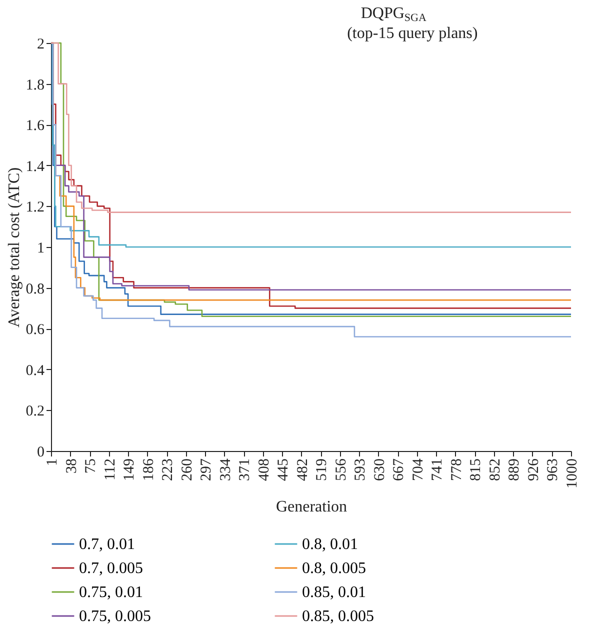 Image resolution: width=609 pixels, height=639 pixels. Describe the element at coordinates (35, 166) in the screenshot. I see `y-tick-label: 1.4` at that location.